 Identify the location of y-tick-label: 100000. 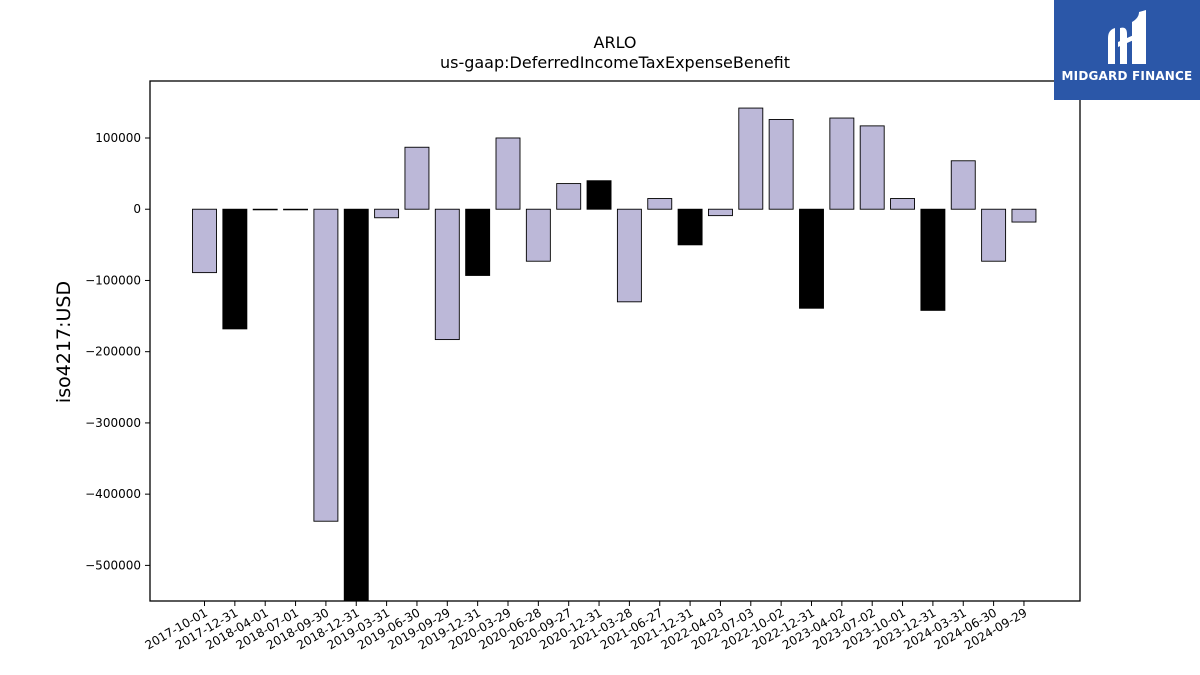
(118, 138).